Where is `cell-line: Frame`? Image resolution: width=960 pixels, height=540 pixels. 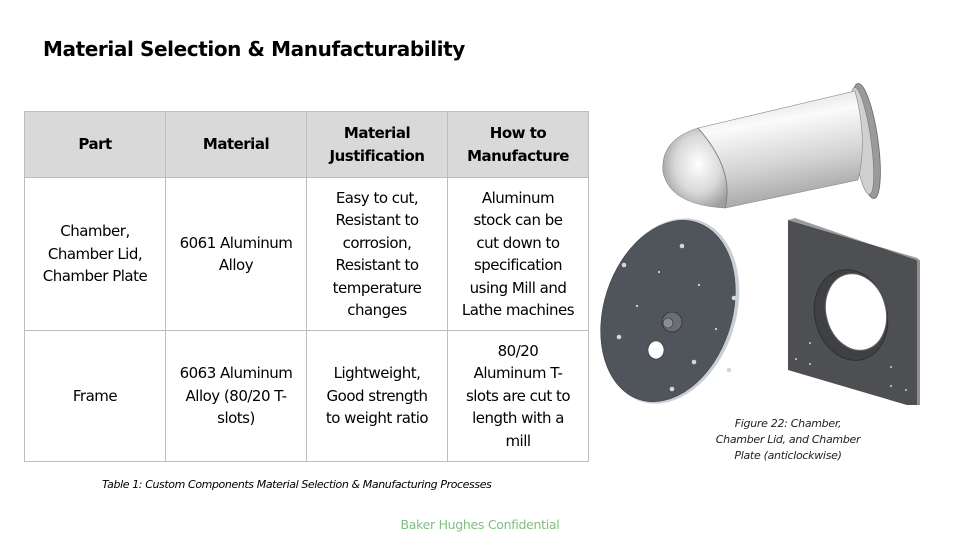
cell-line: Frame is located at coordinates (95, 395).